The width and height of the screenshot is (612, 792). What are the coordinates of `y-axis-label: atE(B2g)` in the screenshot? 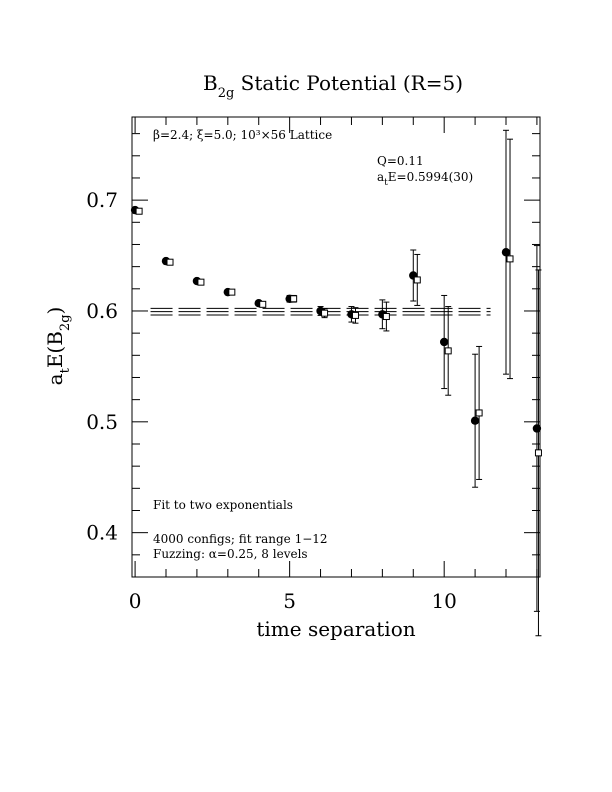 It's located at (58, 346).